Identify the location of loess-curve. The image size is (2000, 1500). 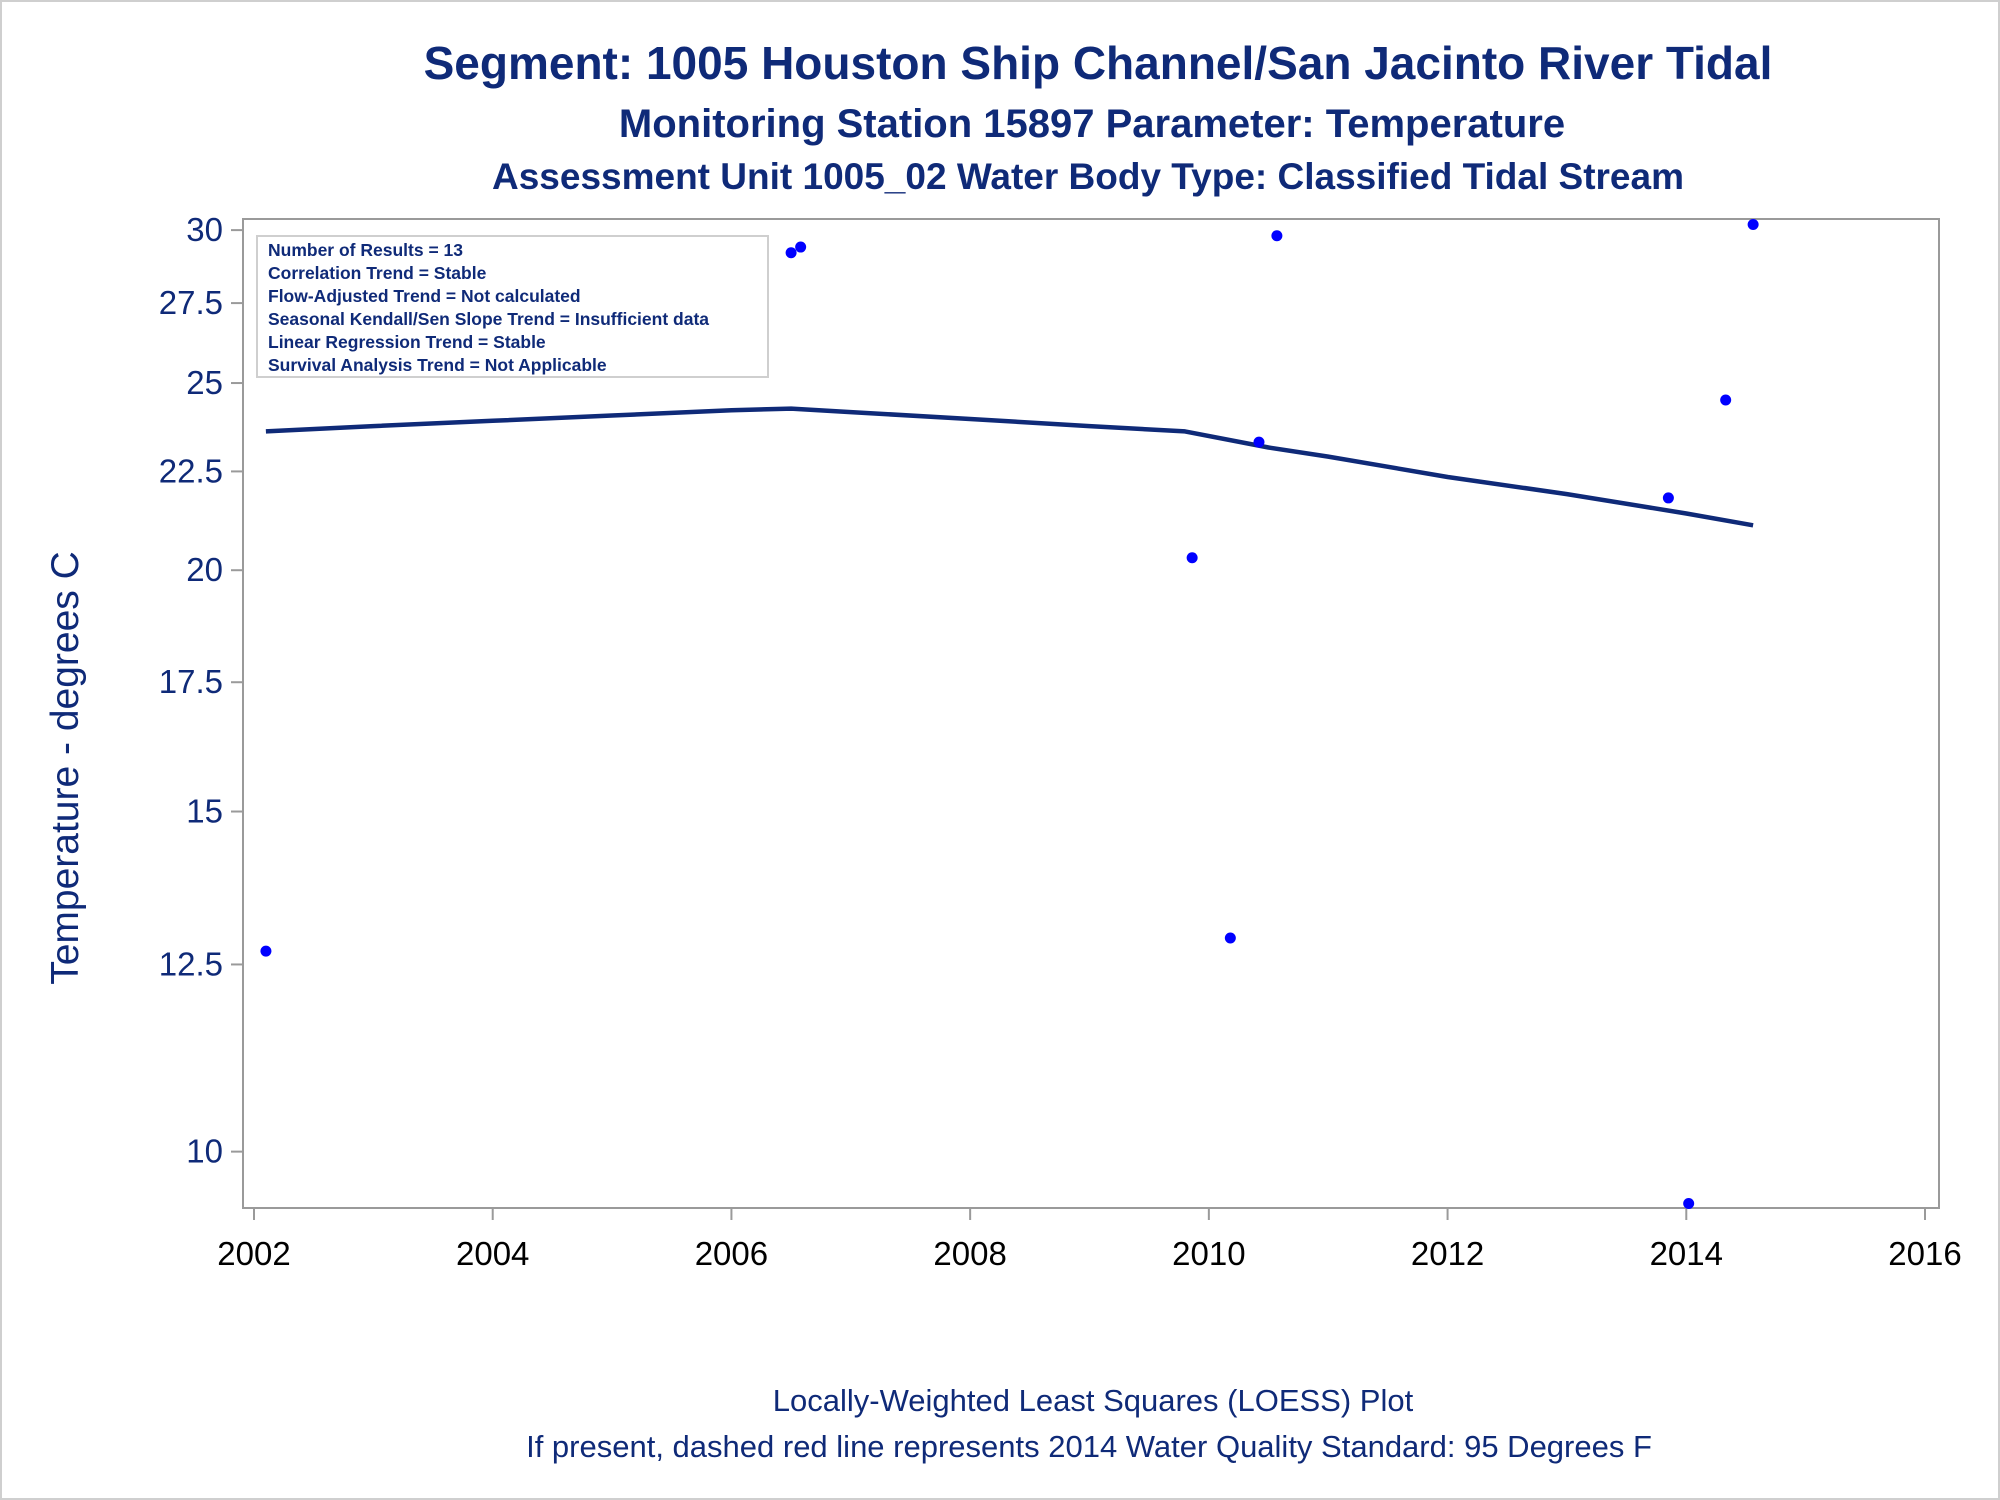
(1009, 467).